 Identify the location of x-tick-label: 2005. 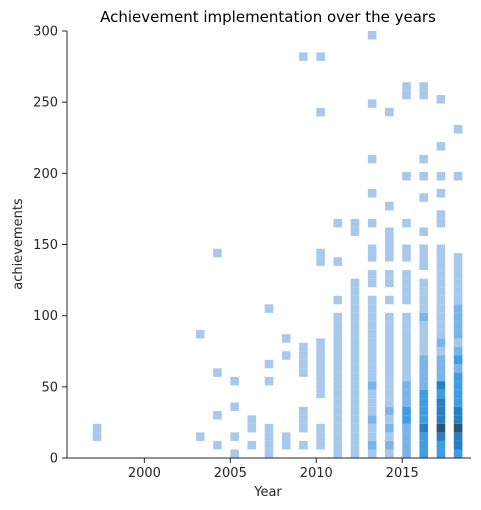
(230, 473).